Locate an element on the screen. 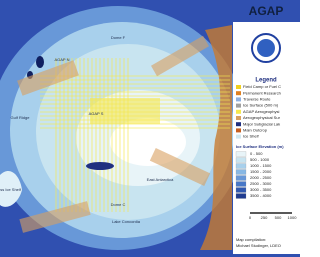  ice-shelf is located at coordinates (11, 188).